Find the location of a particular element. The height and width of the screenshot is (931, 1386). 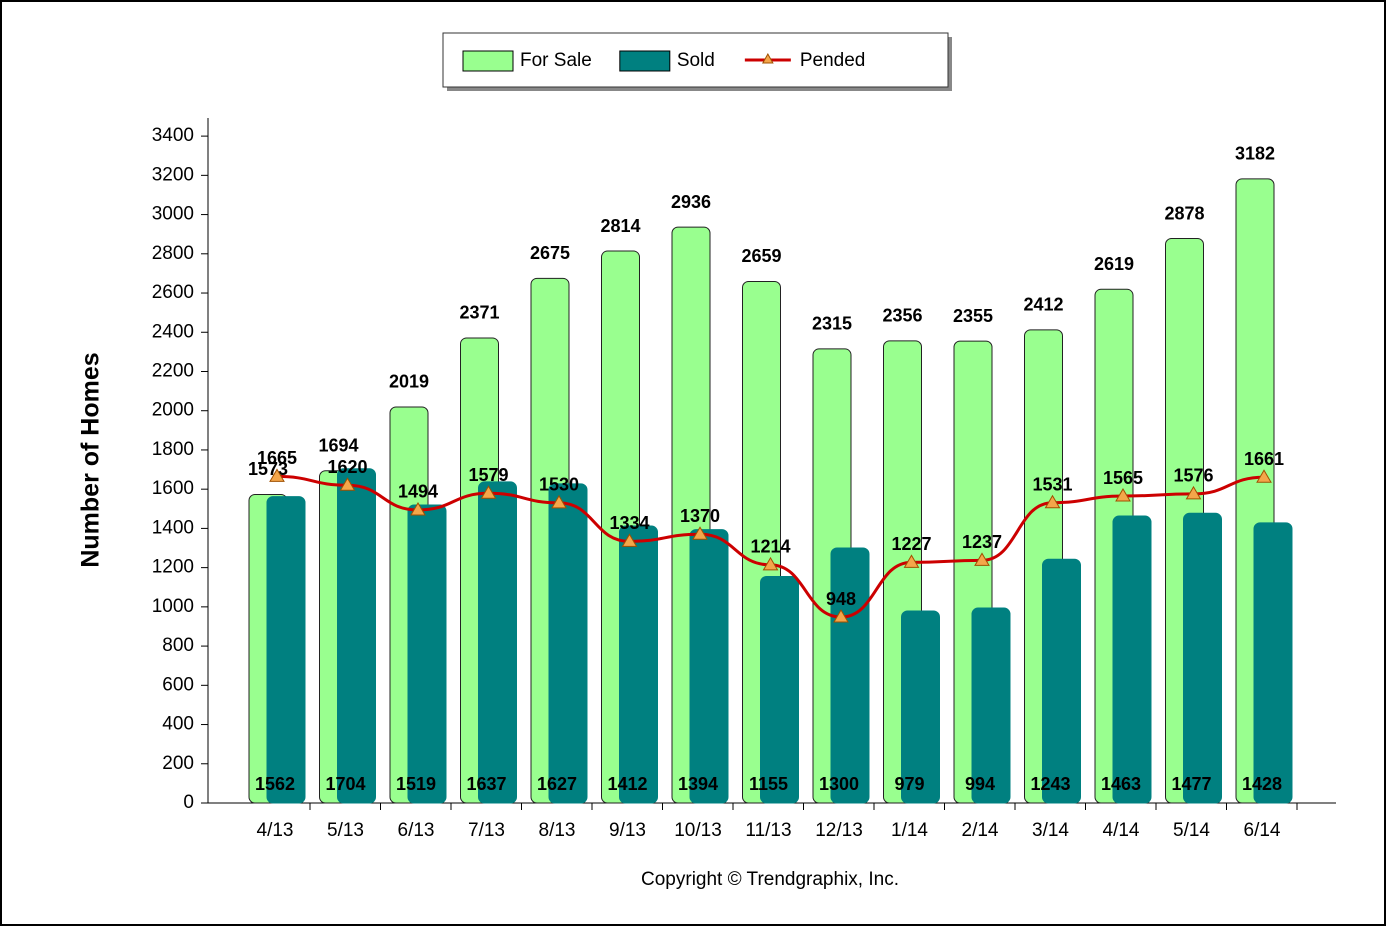

y-tick-label: 1800 is located at coordinates (173, 449).